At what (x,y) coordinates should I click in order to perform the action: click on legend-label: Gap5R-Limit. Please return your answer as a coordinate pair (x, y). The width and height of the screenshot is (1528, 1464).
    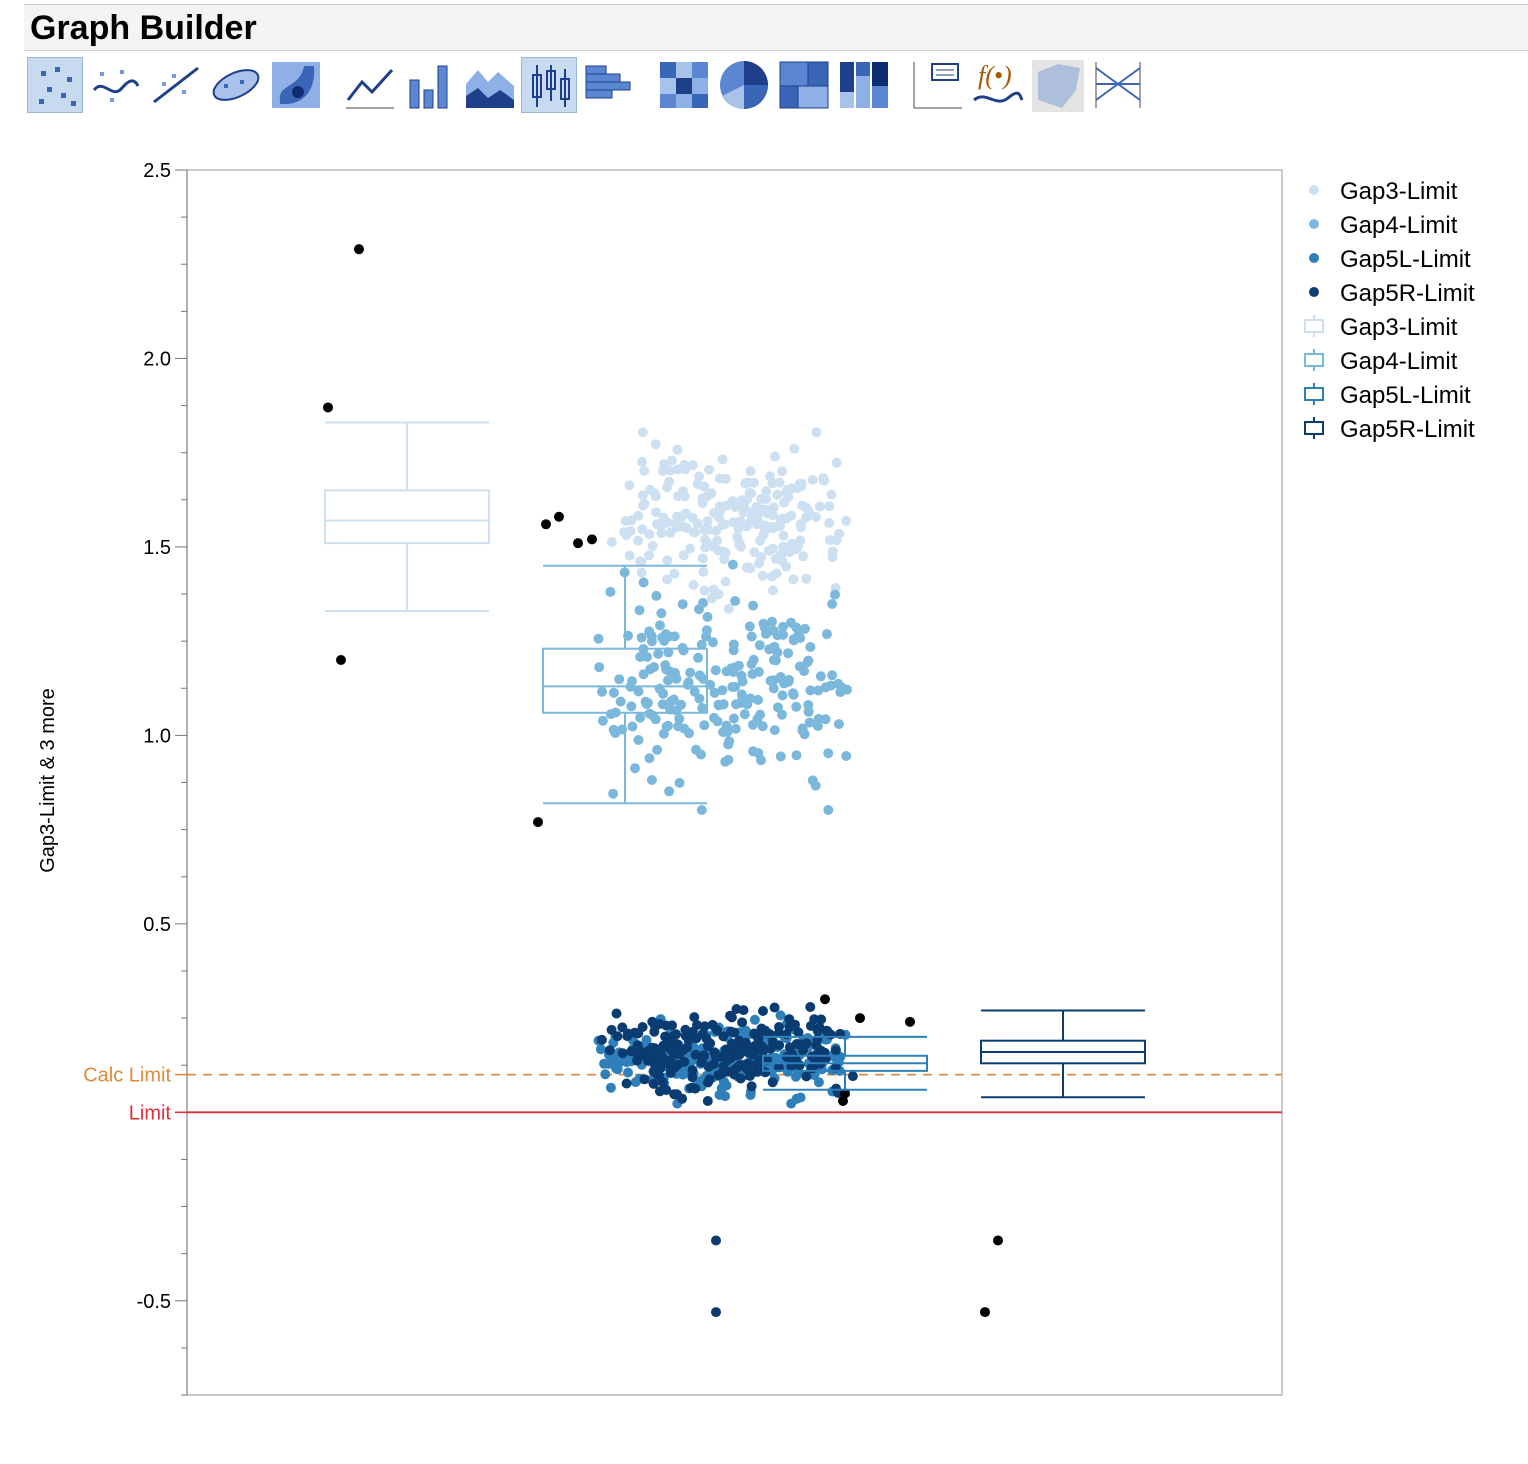
    Looking at the image, I should click on (1407, 293).